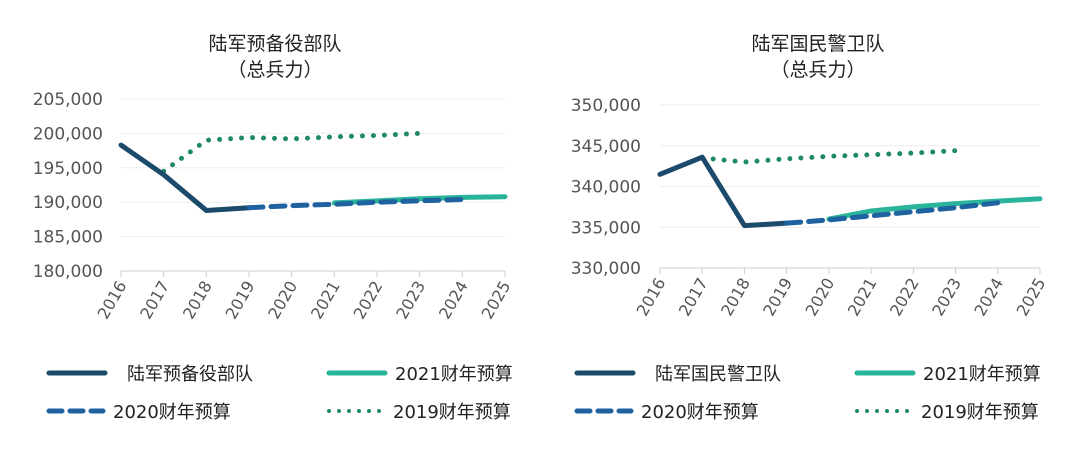 This screenshot has height=453, width=1080. I want to click on chart-title-left: 陆军预备役部队 （总兵力）, so click(275, 57).